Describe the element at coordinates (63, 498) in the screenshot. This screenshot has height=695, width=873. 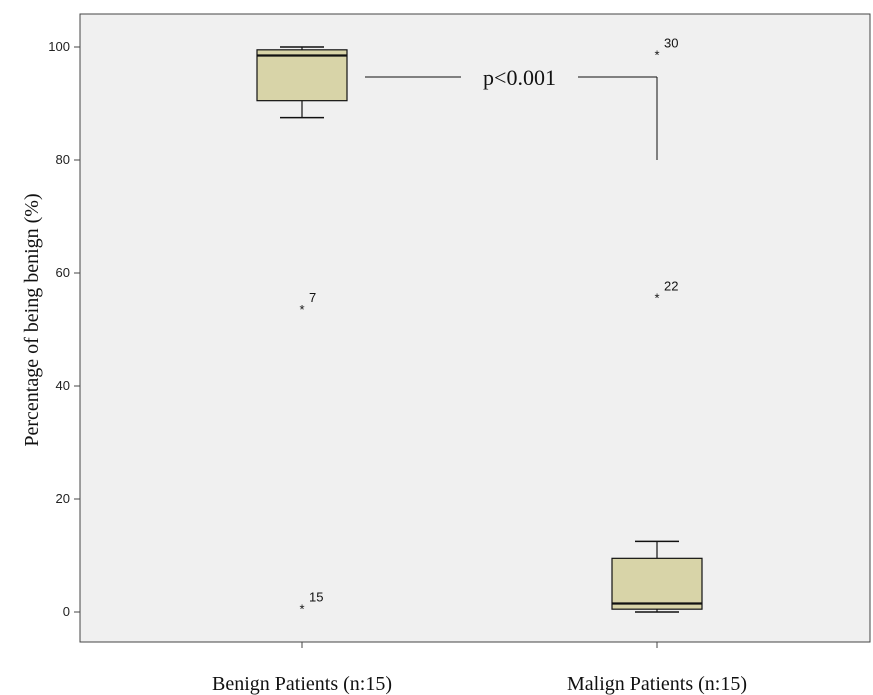
I see `y-tick-label: 20` at that location.